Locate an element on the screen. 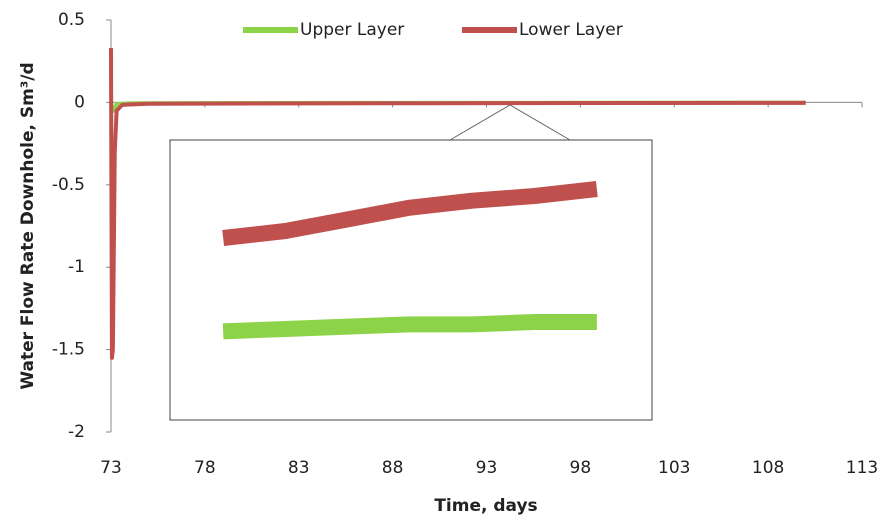 The image size is (882, 522). x-tick-label: 73 is located at coordinates (111, 468).